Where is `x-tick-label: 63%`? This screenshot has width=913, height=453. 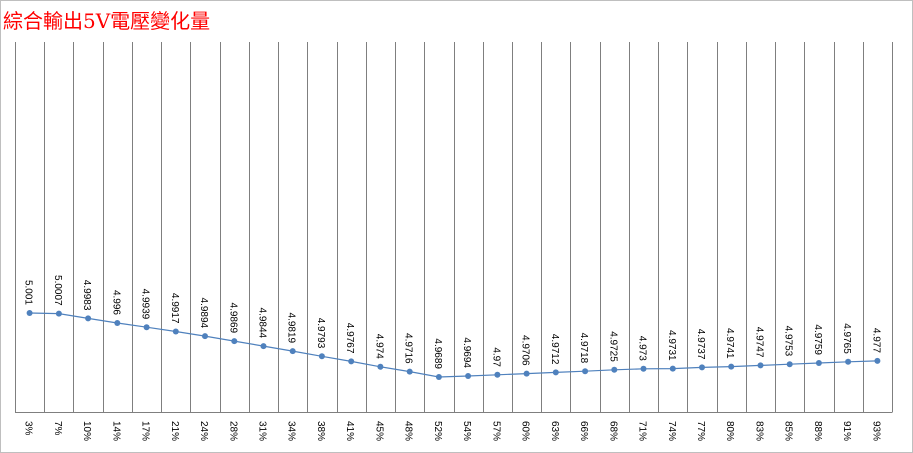 x-tick-label: 63% is located at coordinates (554, 431).